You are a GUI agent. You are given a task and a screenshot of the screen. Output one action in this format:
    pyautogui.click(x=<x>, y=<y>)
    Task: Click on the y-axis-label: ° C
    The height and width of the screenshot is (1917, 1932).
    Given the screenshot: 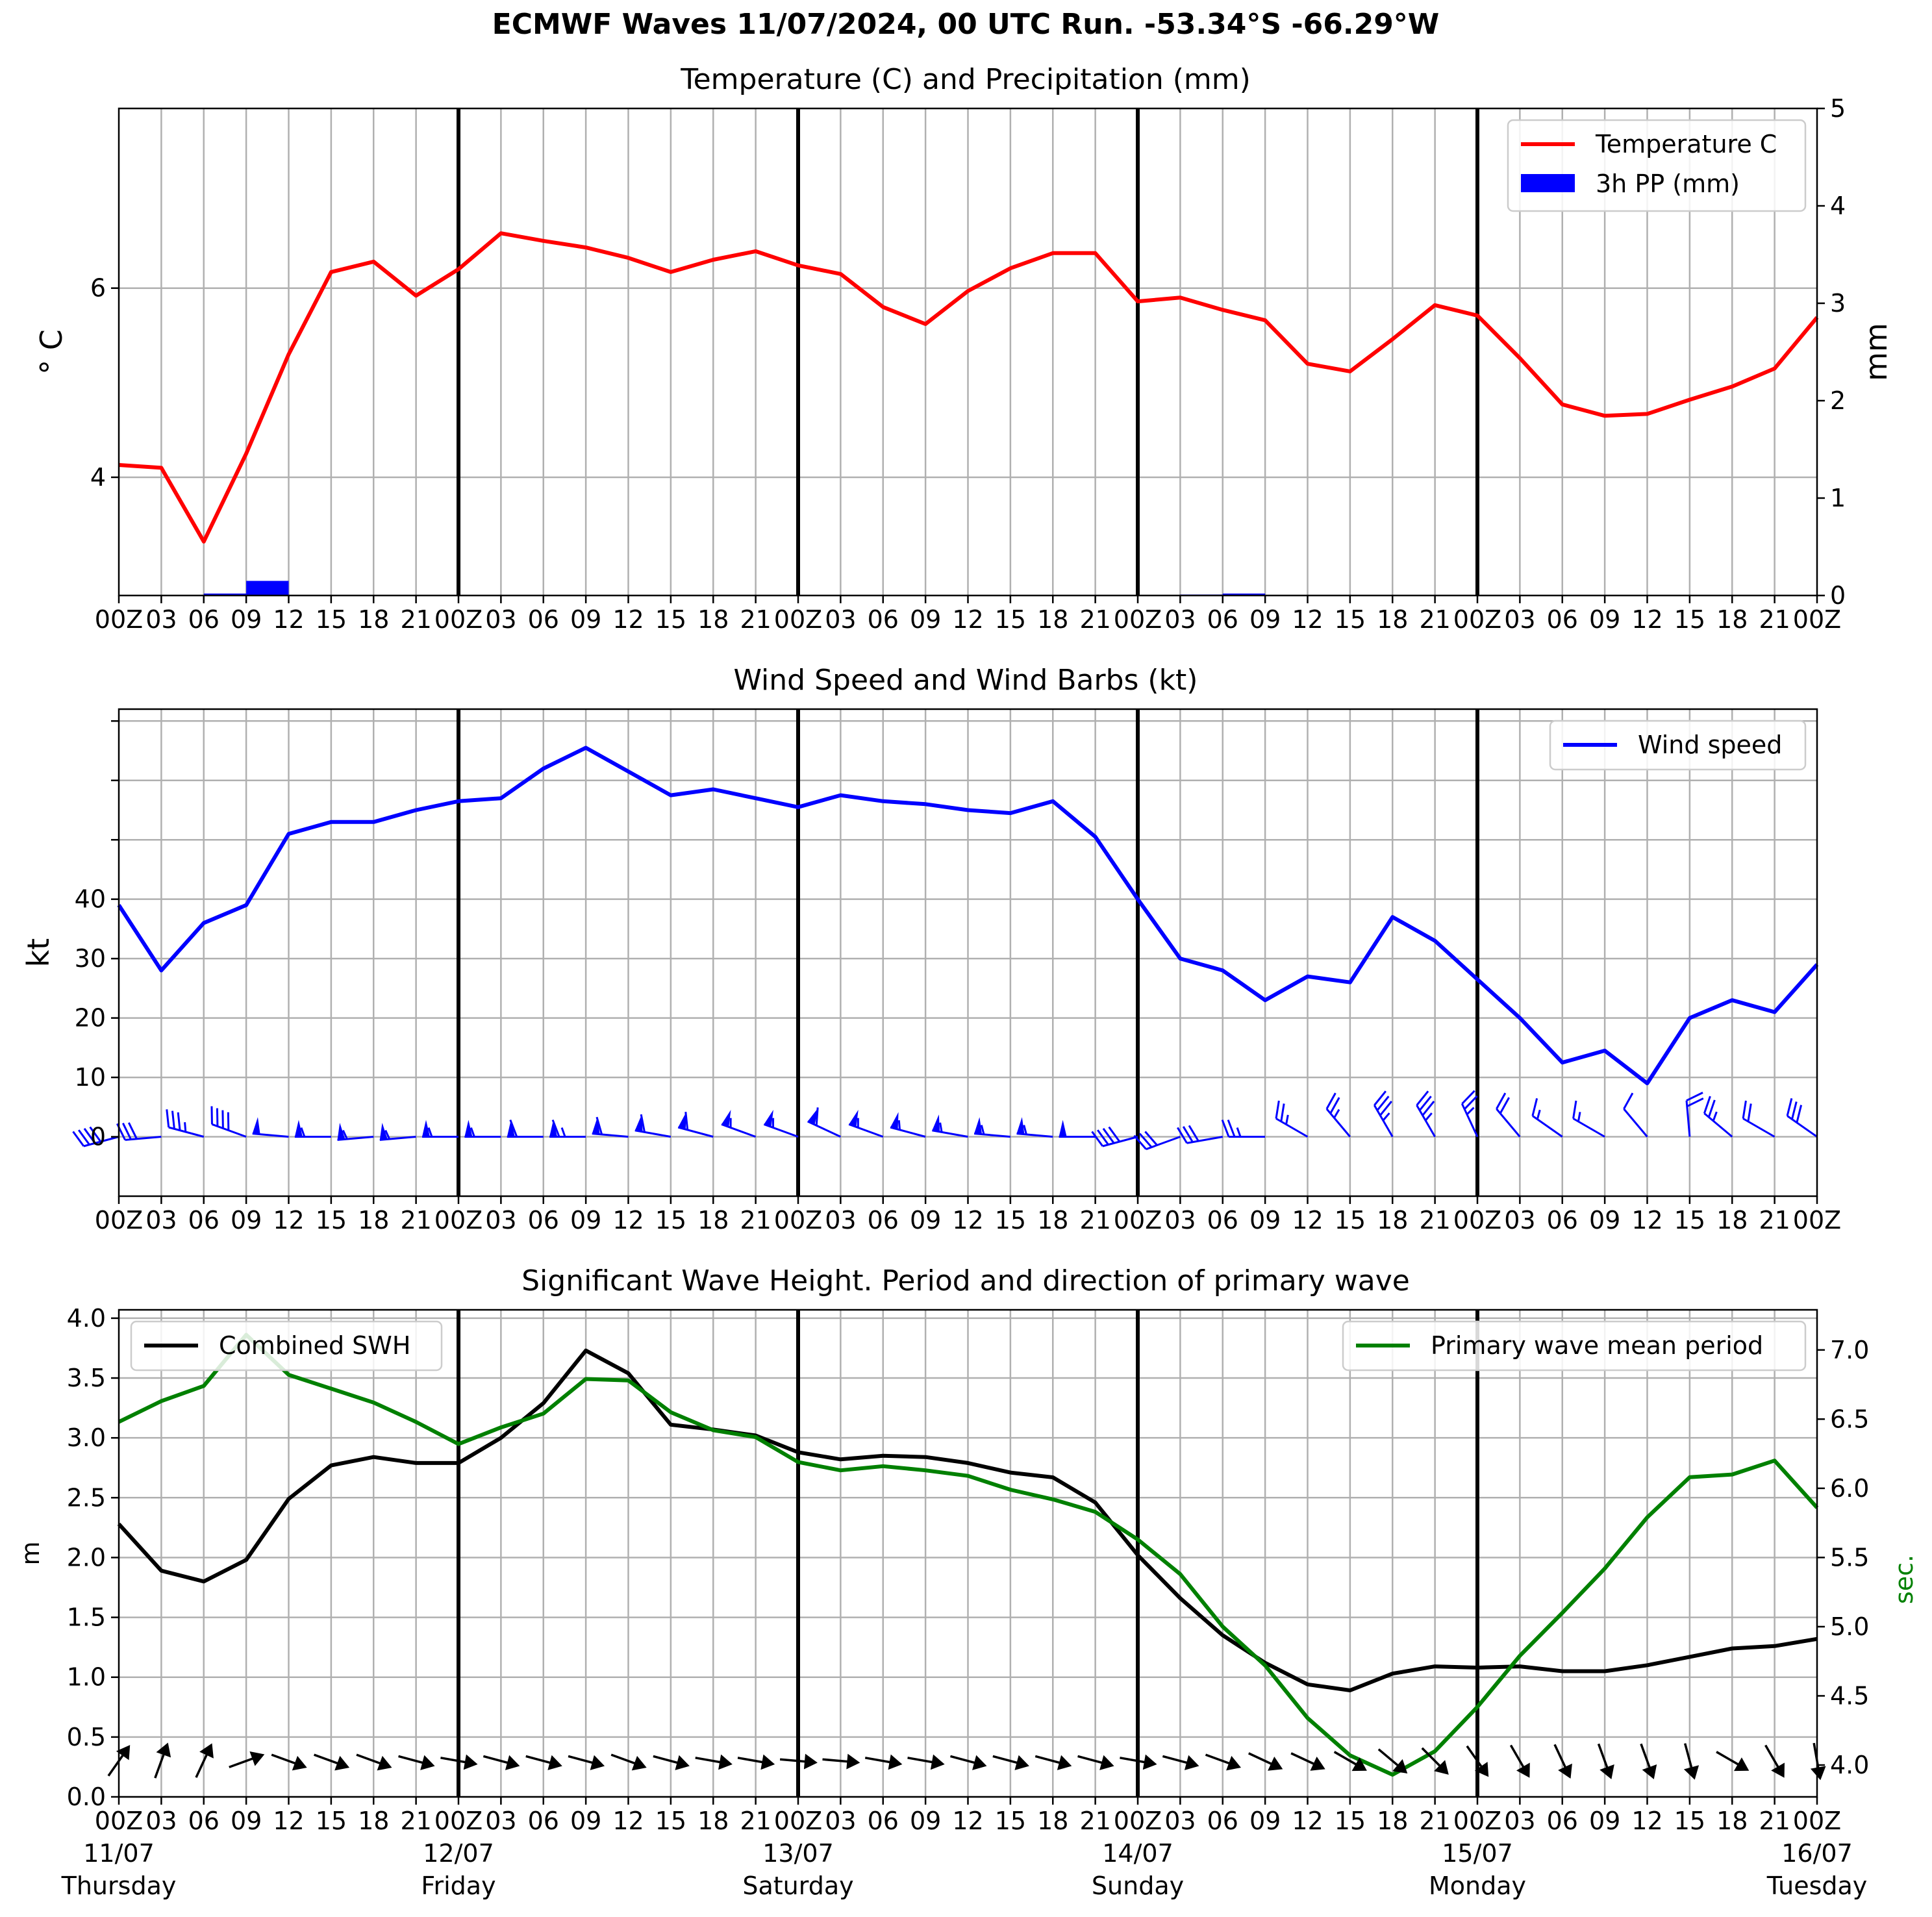 What is the action you would take?
    pyautogui.click(x=51, y=352)
    